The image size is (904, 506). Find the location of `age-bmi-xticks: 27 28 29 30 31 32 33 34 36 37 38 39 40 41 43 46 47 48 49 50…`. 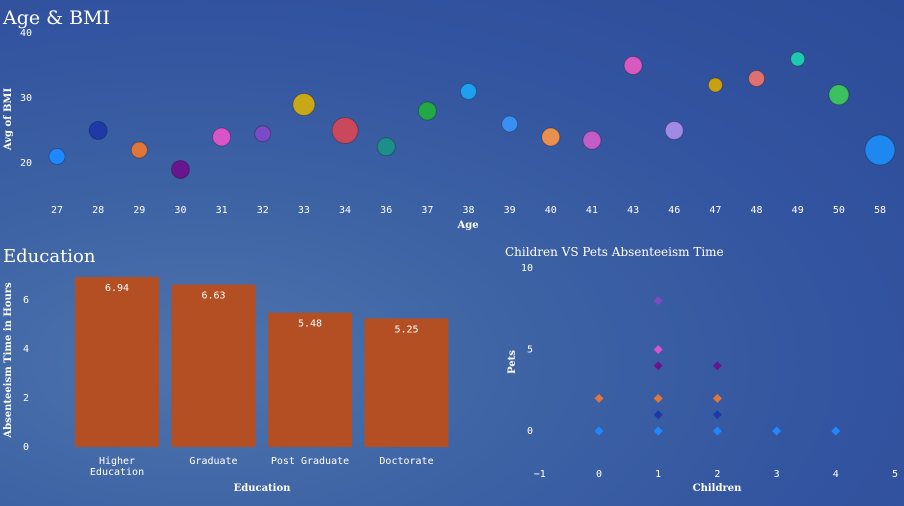

age-bmi-xticks: 27 28 29 30 31 32 33 34 36 37 38 39 40 41 43 46 47 48 49 50… is located at coordinates (468, 210).